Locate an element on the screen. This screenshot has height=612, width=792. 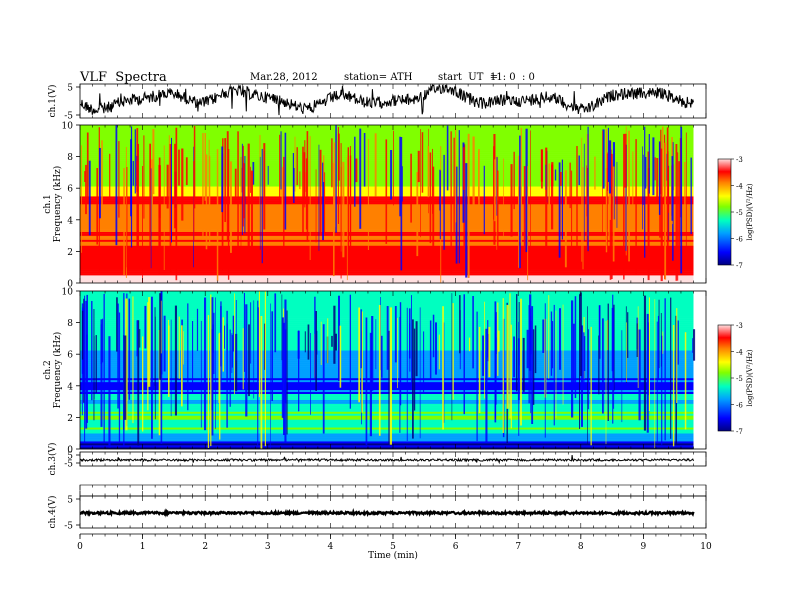
x-tick-label: 6 is located at coordinates (456, 547).